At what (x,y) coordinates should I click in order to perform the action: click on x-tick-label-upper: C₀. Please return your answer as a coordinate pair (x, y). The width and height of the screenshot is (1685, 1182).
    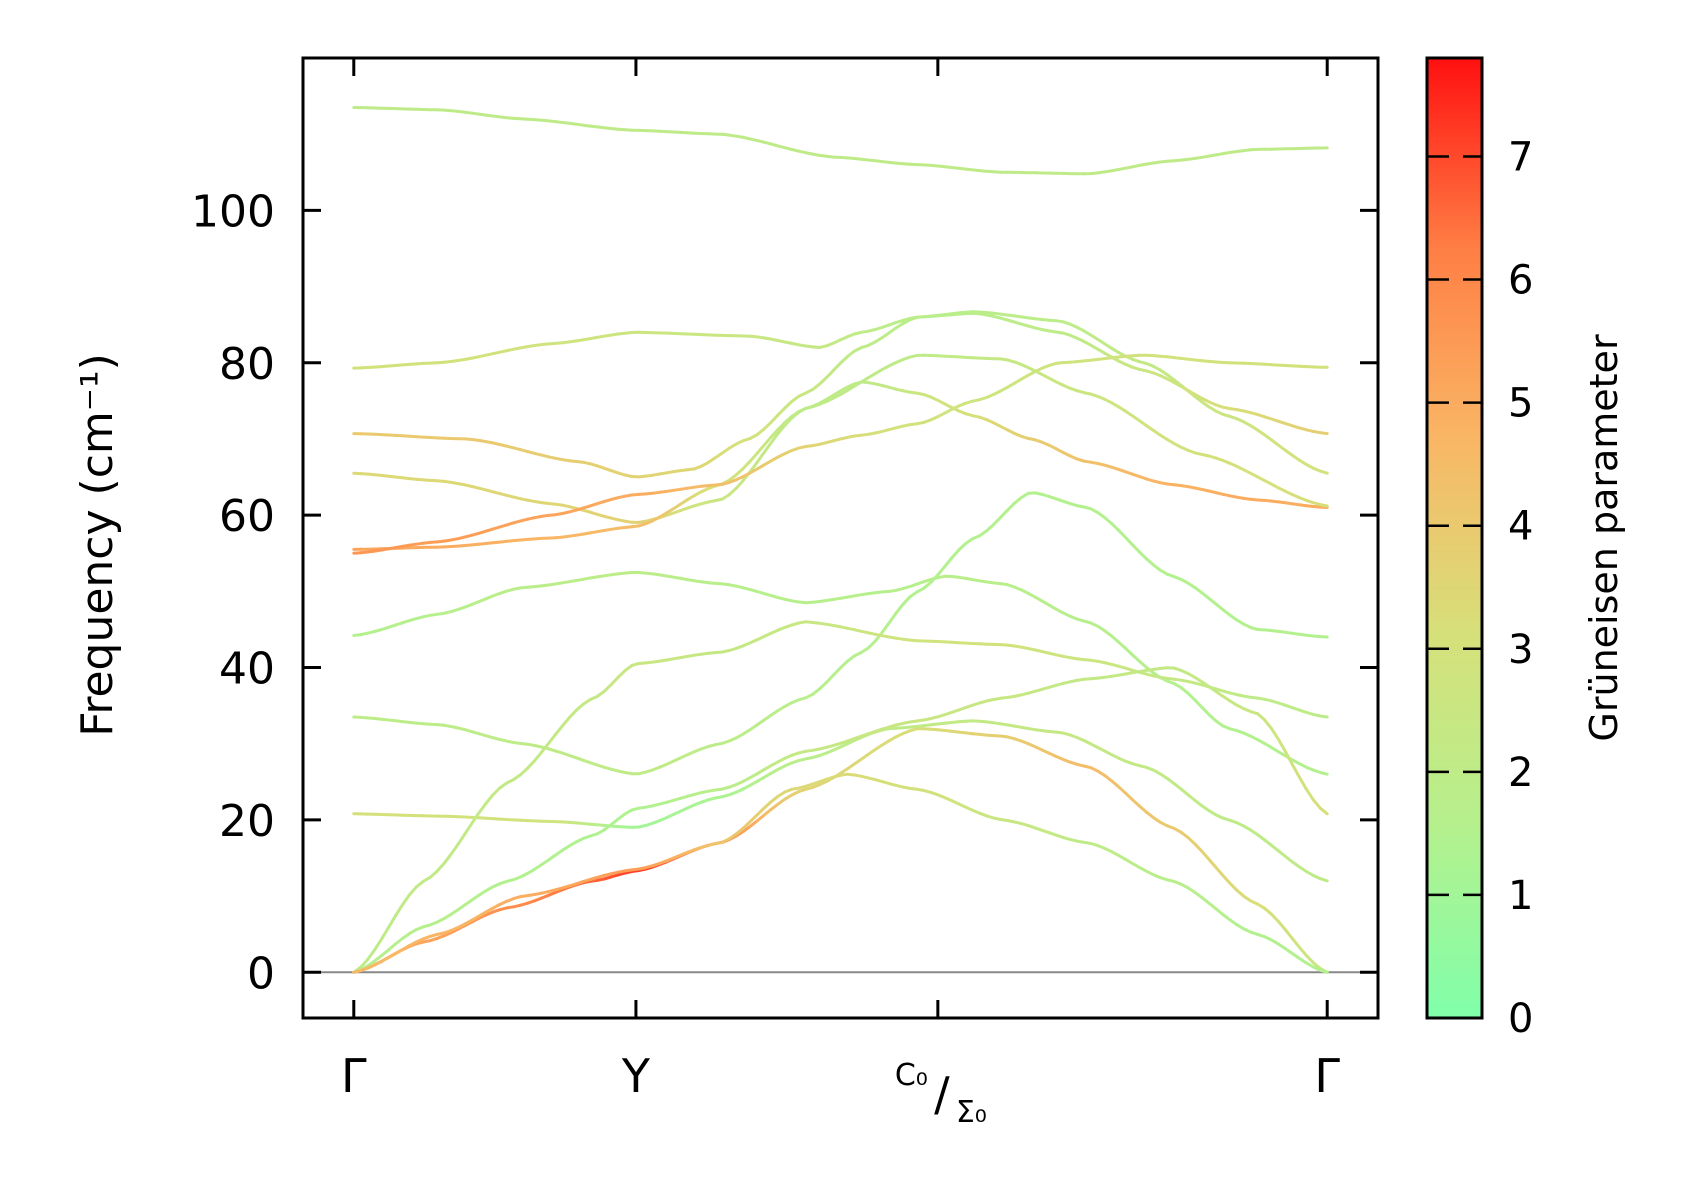
    Looking at the image, I should click on (911, 1075).